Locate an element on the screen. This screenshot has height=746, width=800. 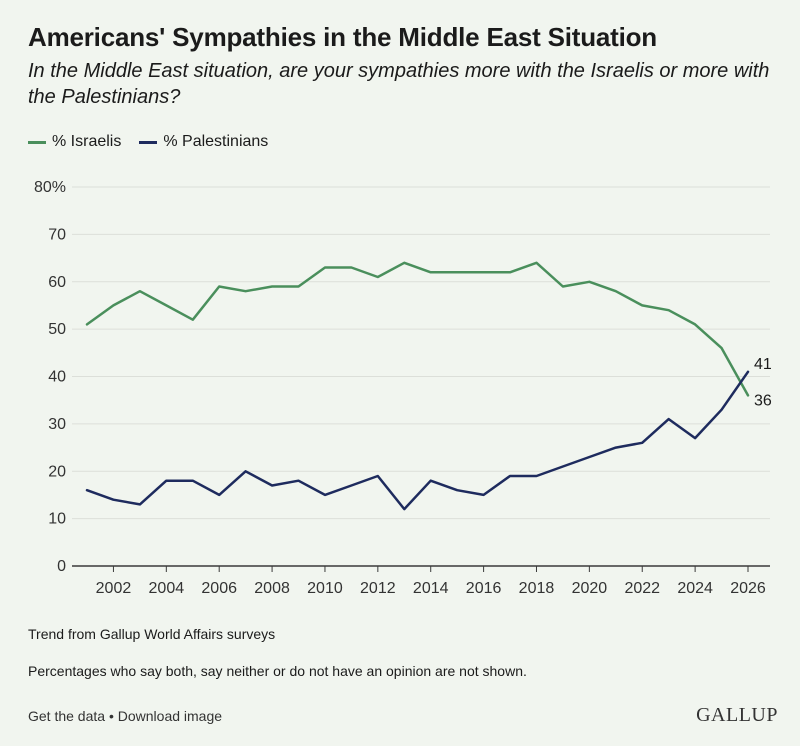
y-tick-label: 20 is located at coordinates (57, 471).